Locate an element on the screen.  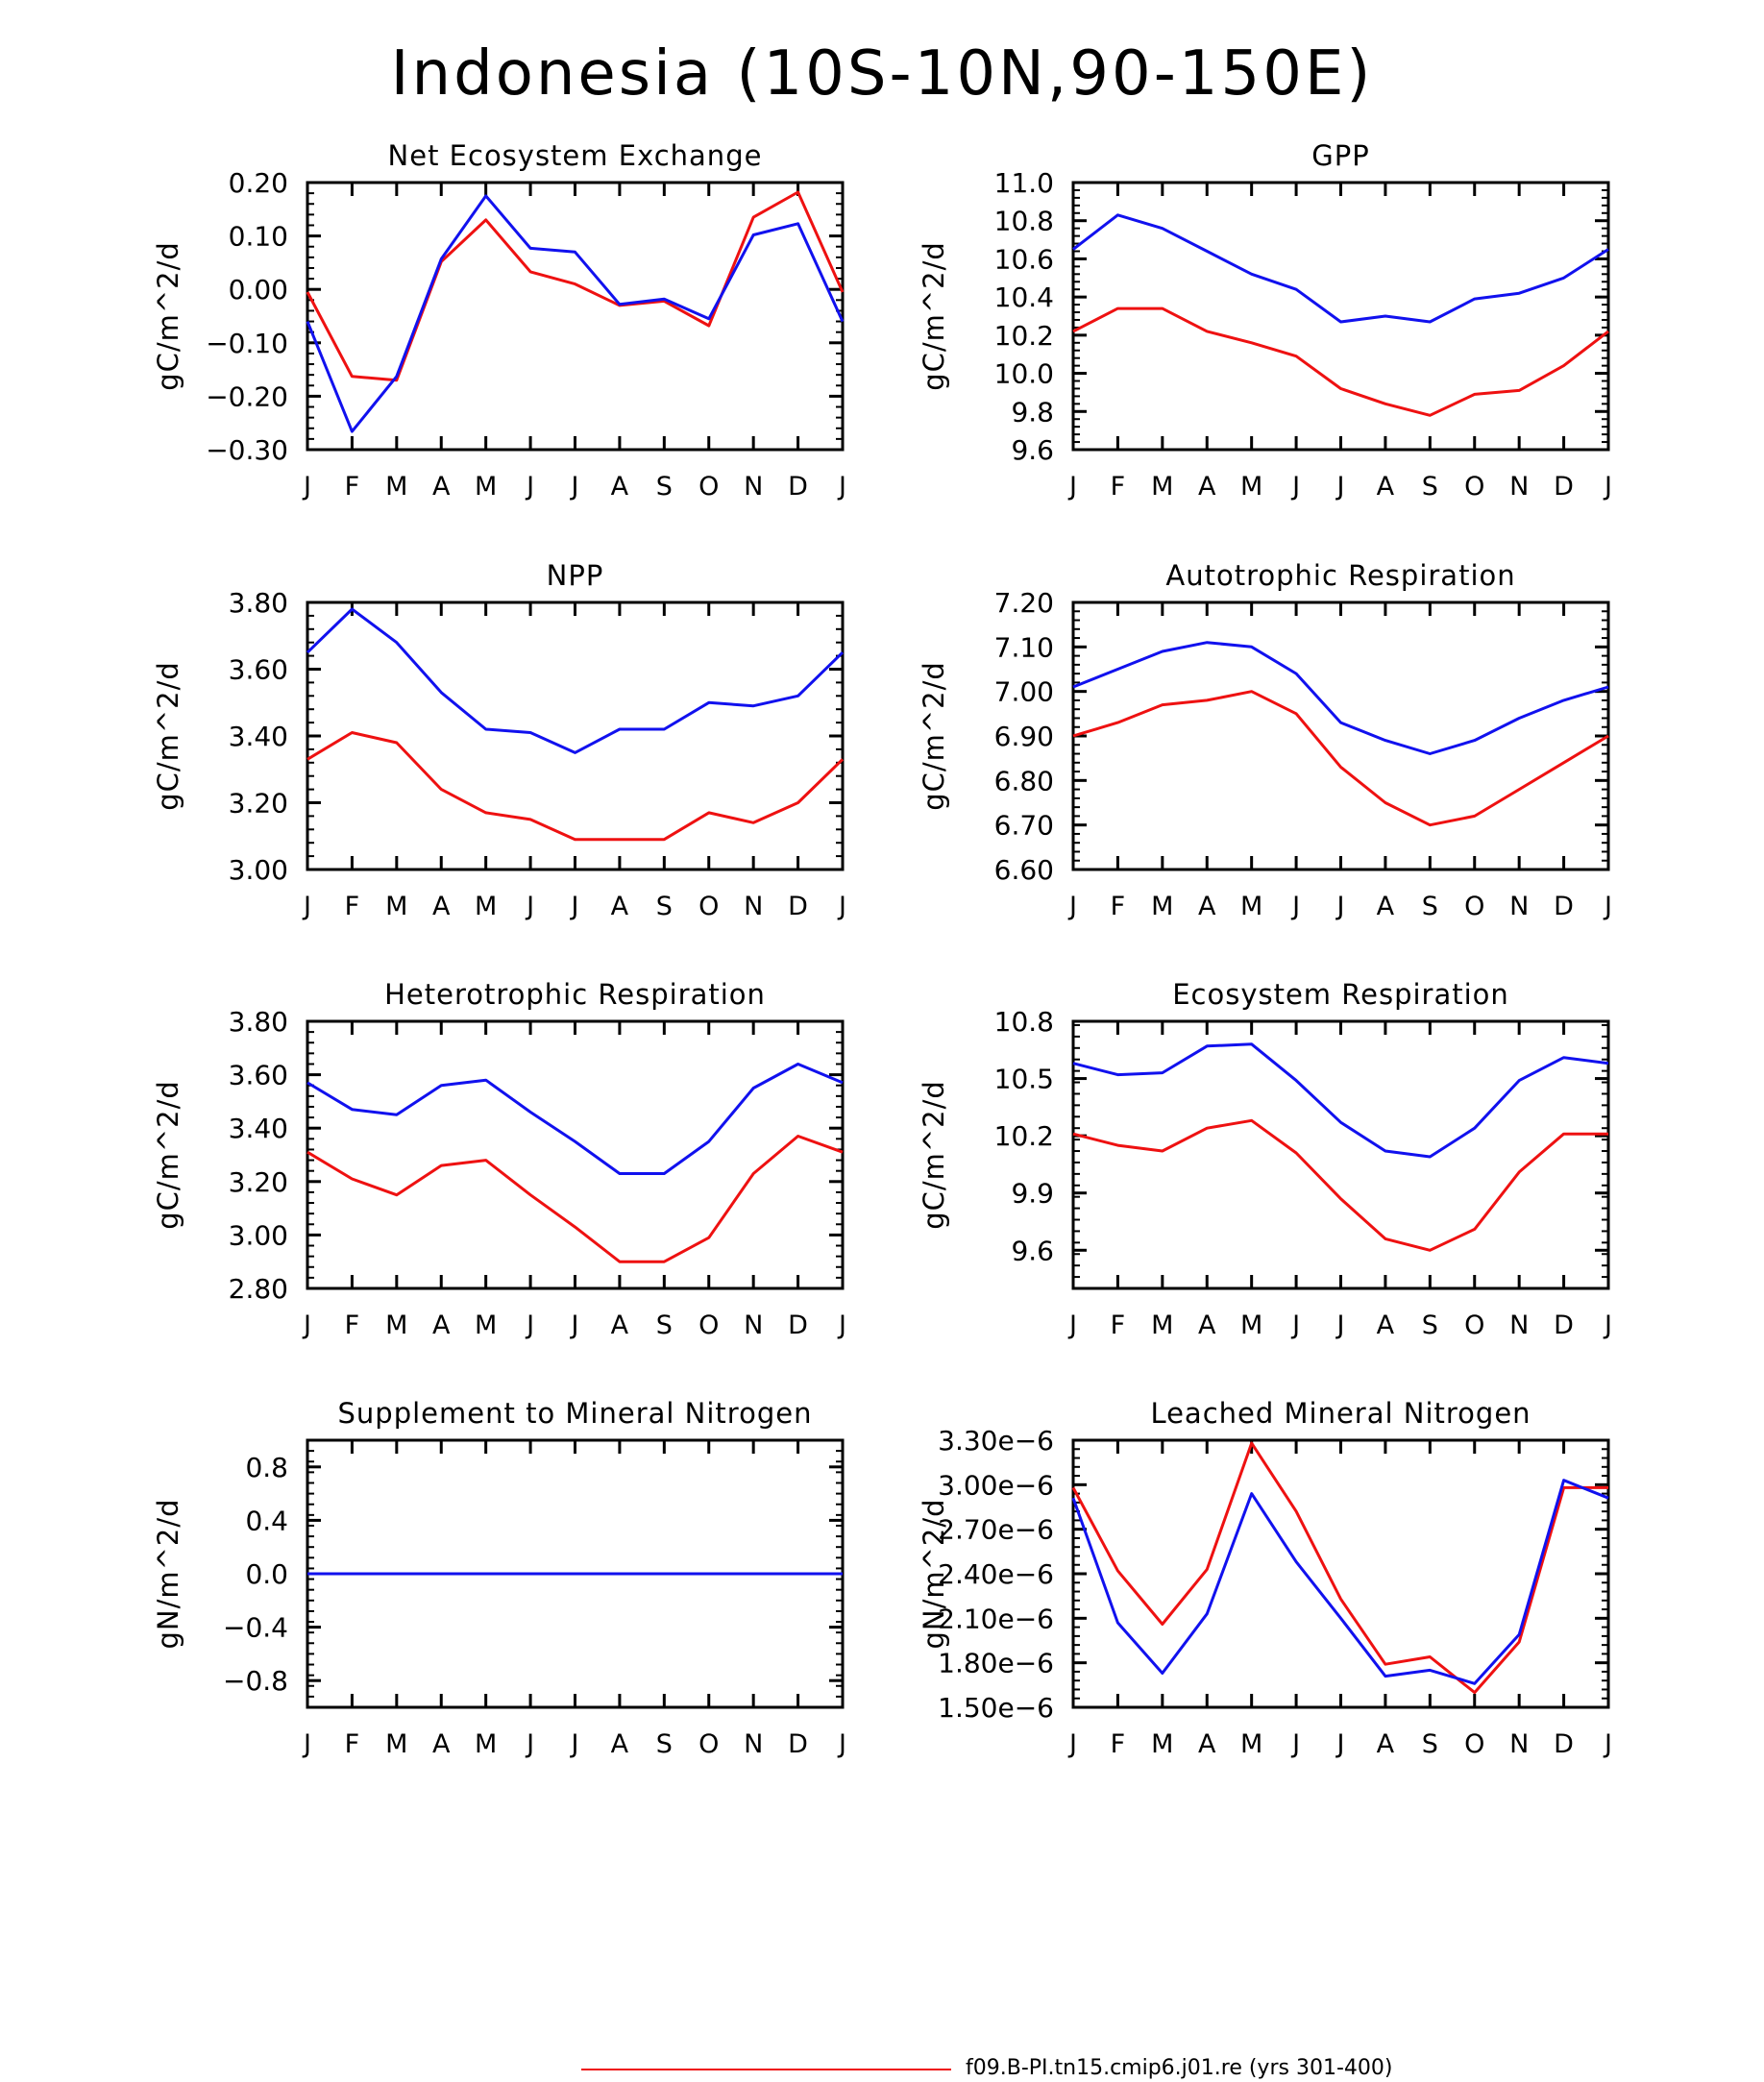
y-tick-label: 7.10 is located at coordinates (1024, 647).